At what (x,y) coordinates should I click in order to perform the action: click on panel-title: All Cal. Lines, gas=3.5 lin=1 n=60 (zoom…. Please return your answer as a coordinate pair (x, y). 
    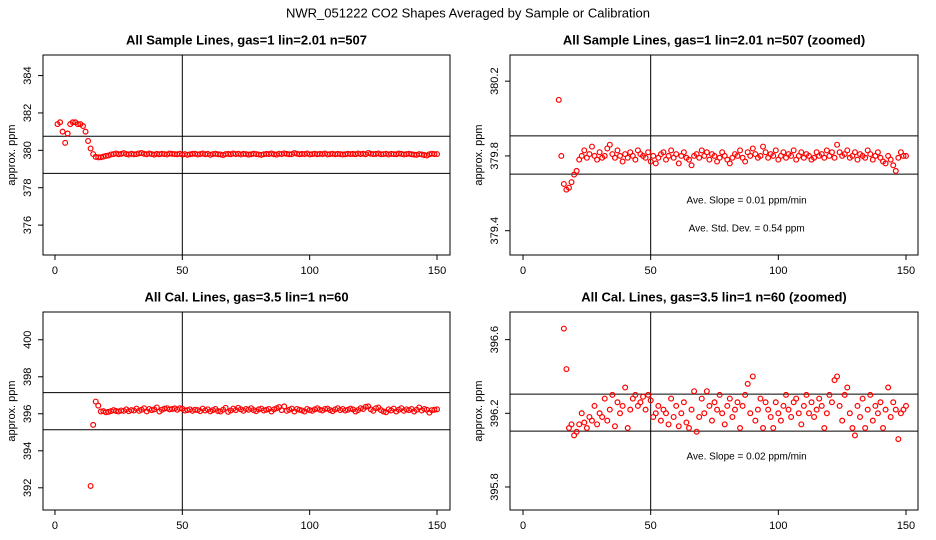
    Looking at the image, I should click on (714, 296).